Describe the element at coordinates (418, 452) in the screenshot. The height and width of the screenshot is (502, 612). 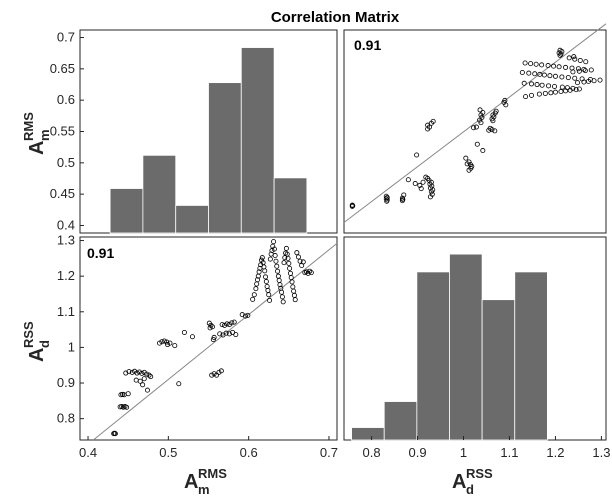
I see `br-xtick-label-1: 0.9` at that location.